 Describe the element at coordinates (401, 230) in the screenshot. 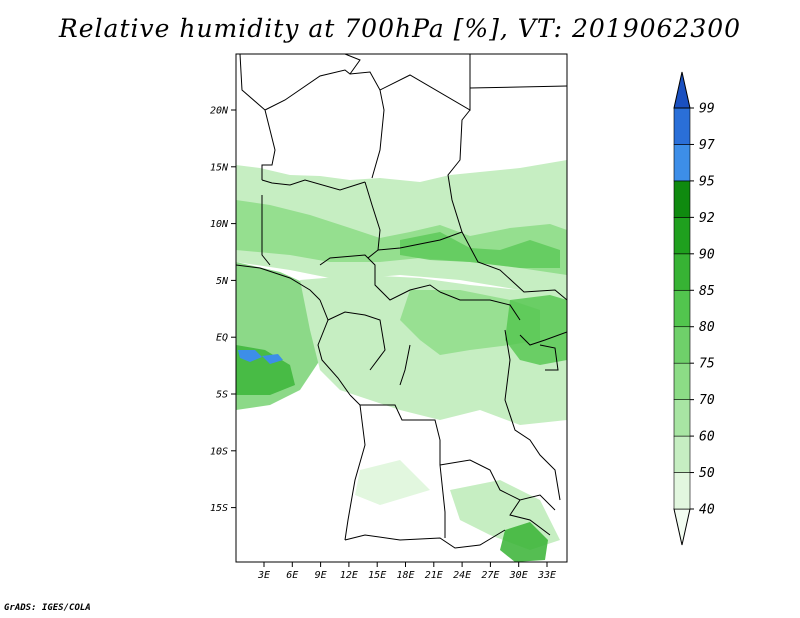

I see `rh-band-north-light` at that location.